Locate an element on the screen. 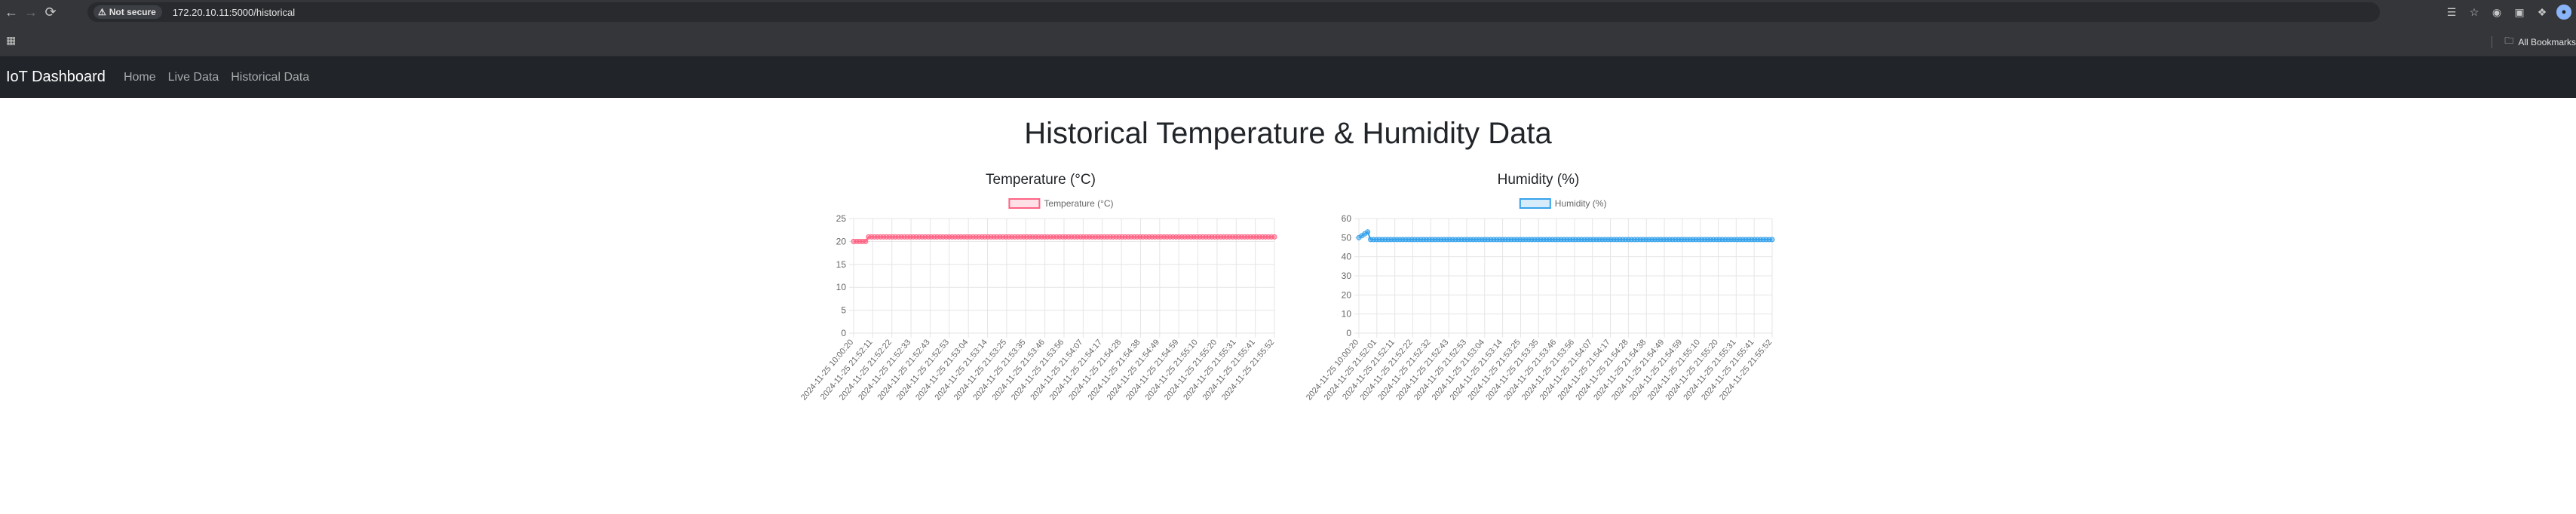 The image size is (2576, 514). translate-icon: ☰ is located at coordinates (2451, 11).